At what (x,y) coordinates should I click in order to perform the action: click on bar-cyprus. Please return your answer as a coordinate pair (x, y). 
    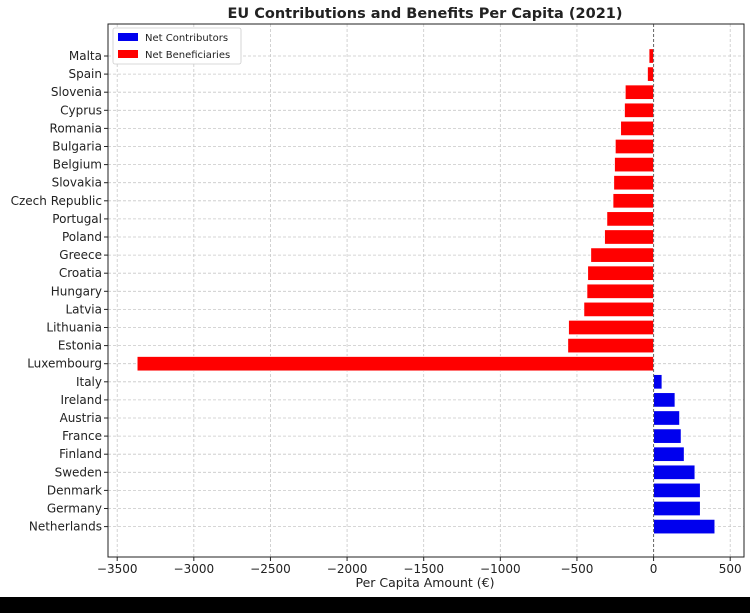
    Looking at the image, I should click on (639, 110).